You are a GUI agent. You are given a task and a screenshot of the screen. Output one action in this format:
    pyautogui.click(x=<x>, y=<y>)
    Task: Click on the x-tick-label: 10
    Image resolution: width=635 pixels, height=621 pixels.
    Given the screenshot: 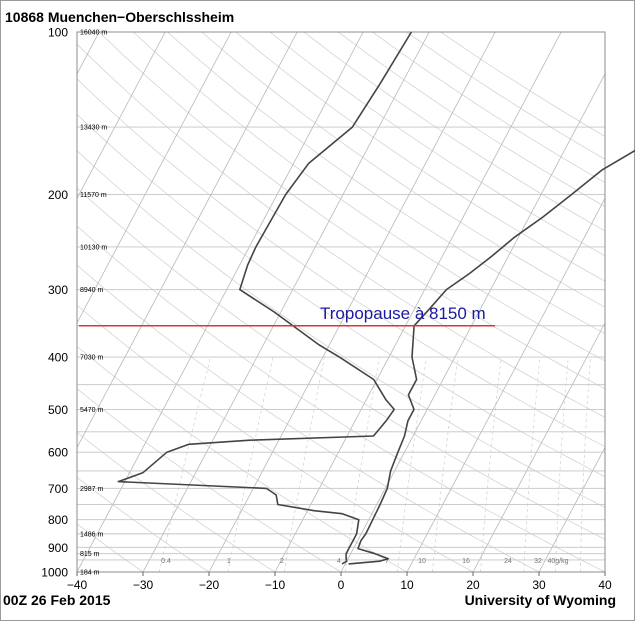 What is the action you would take?
    pyautogui.click(x=407, y=585)
    